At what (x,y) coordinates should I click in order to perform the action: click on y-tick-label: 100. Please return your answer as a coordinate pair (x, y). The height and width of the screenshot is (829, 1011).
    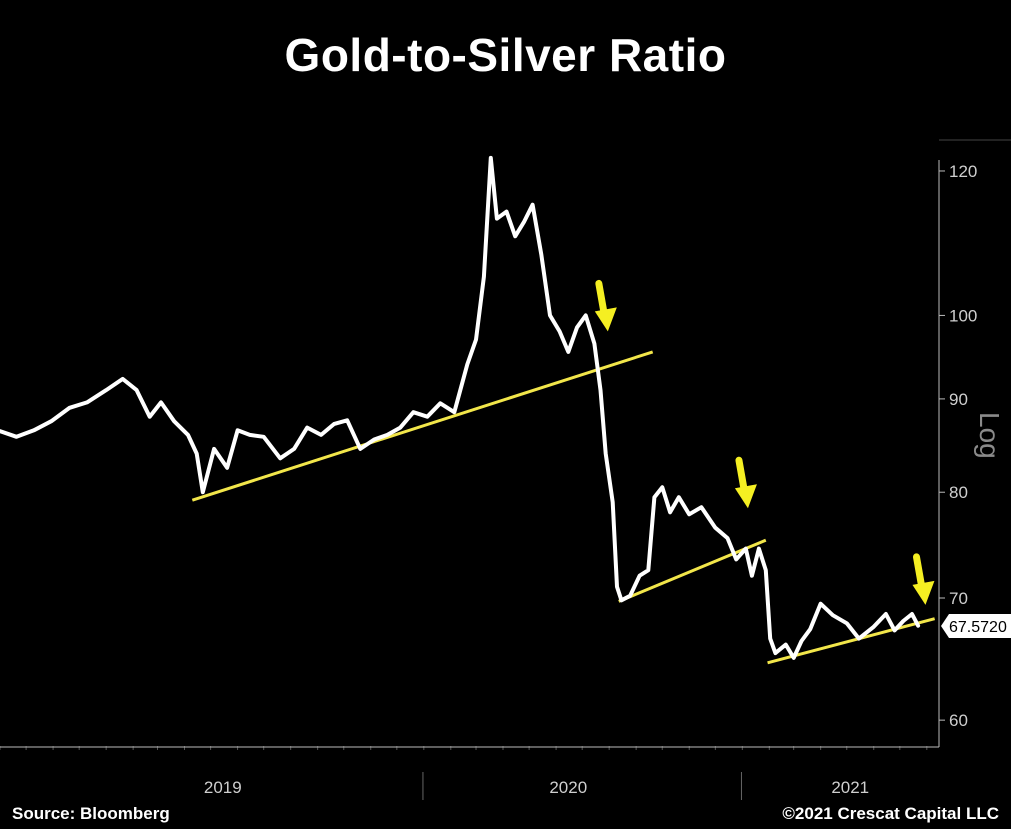
    Looking at the image, I should click on (963, 315).